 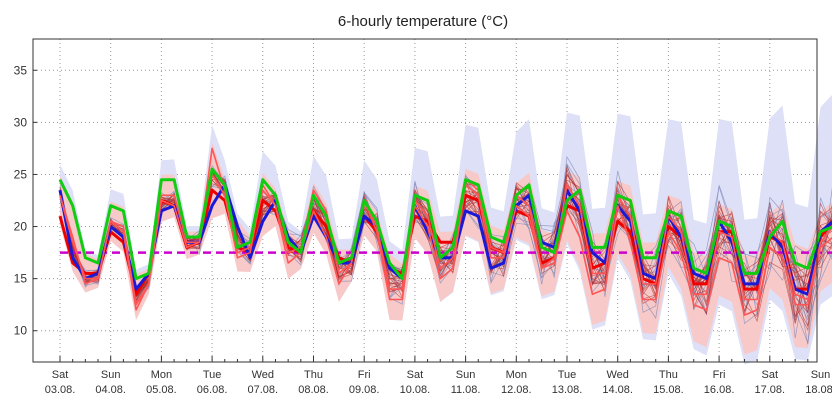 I want to click on x-tick-date-label: 07.08., so click(x=263, y=390).